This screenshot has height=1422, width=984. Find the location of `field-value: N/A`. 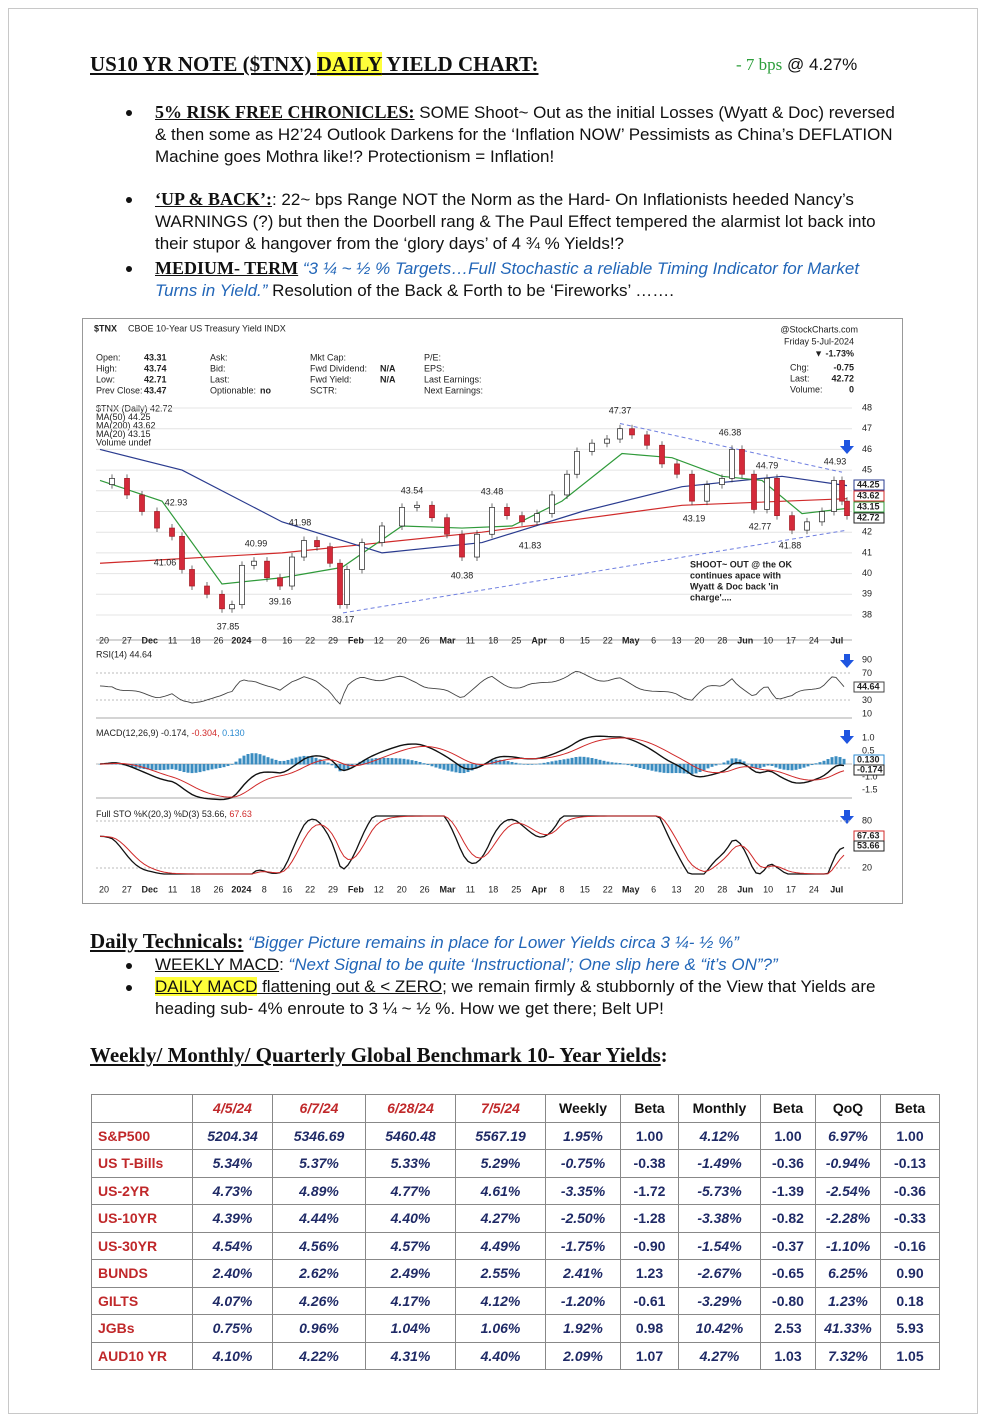

field-value: N/A is located at coordinates (388, 379).